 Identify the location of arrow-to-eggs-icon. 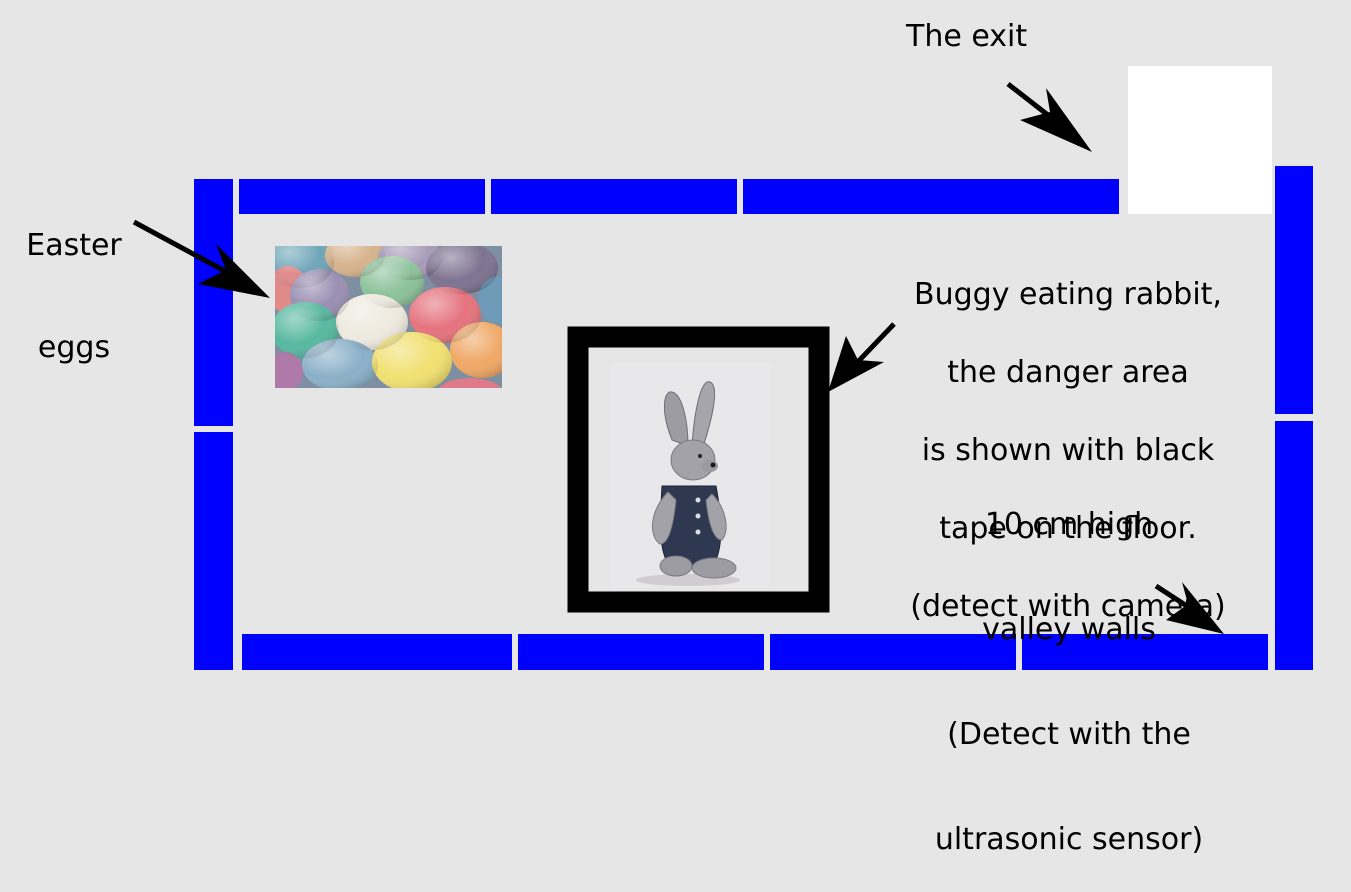
(201, 258).